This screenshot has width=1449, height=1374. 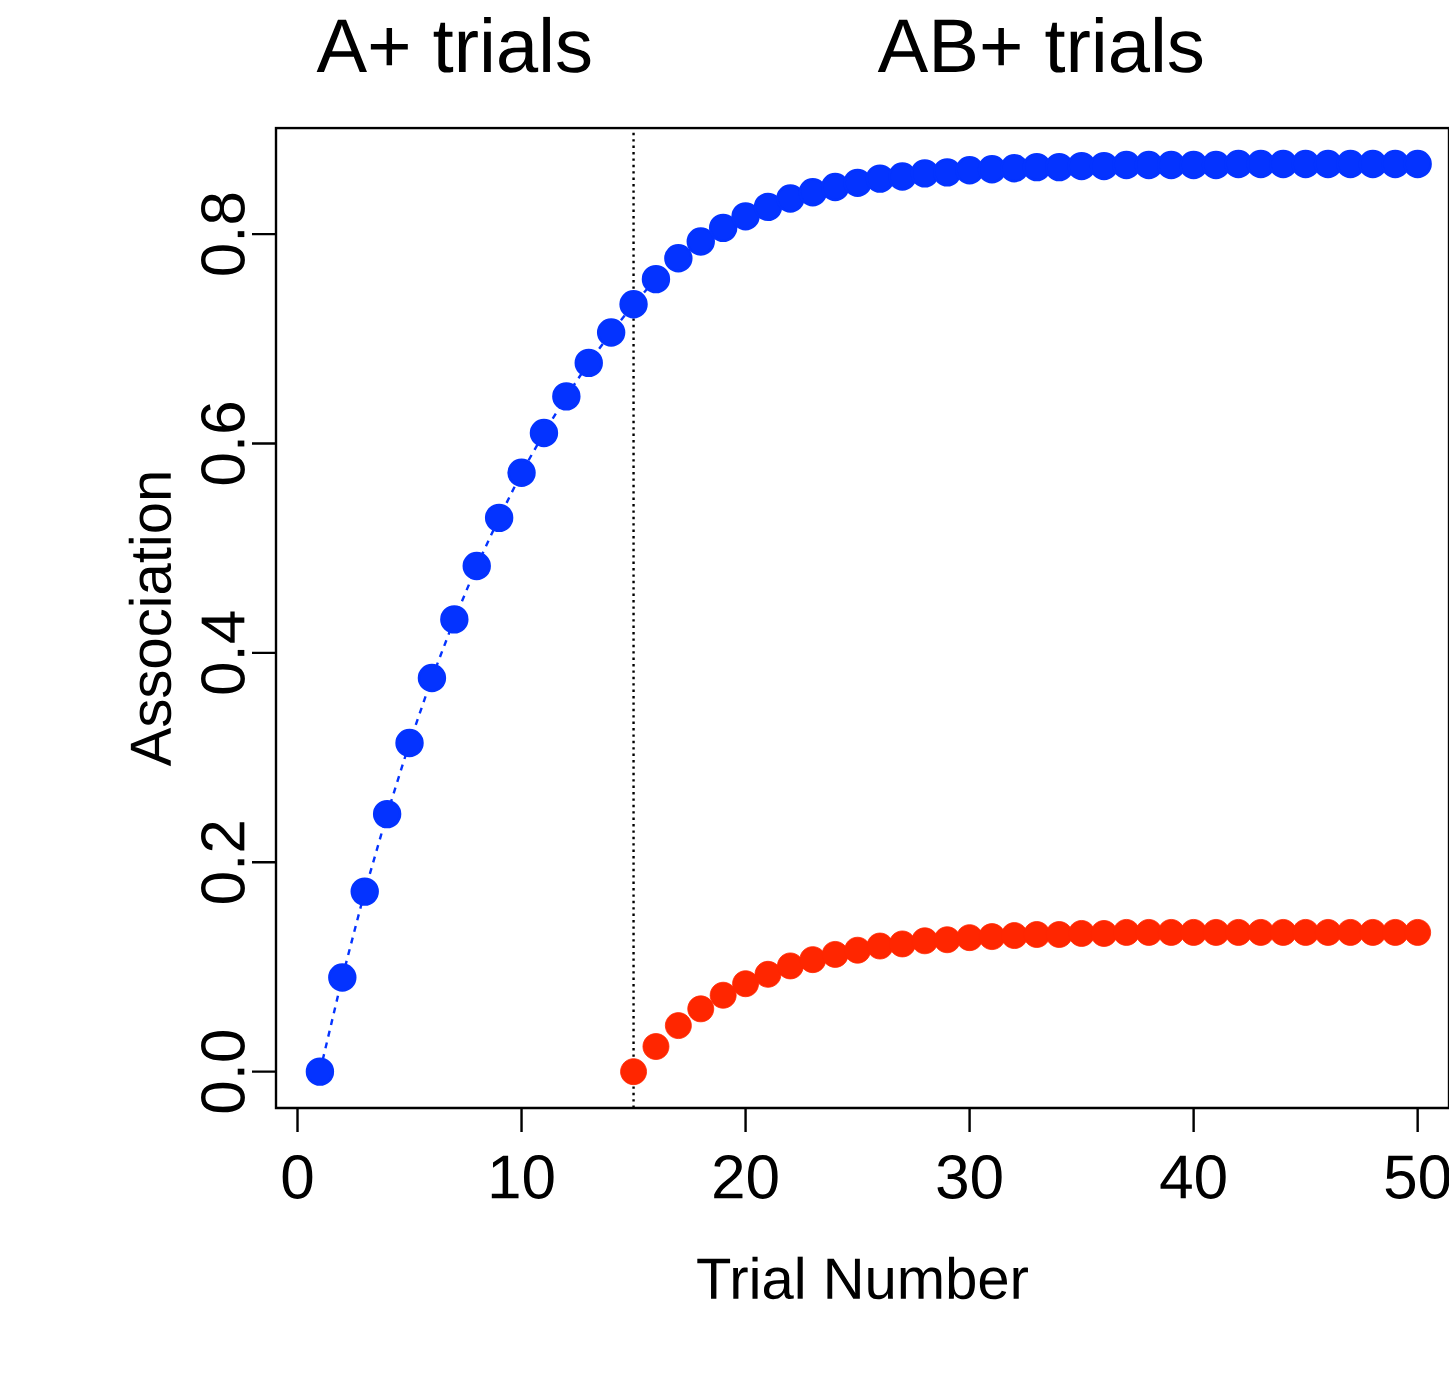 I want to click on x-tick-label: 30, so click(x=969, y=1177).